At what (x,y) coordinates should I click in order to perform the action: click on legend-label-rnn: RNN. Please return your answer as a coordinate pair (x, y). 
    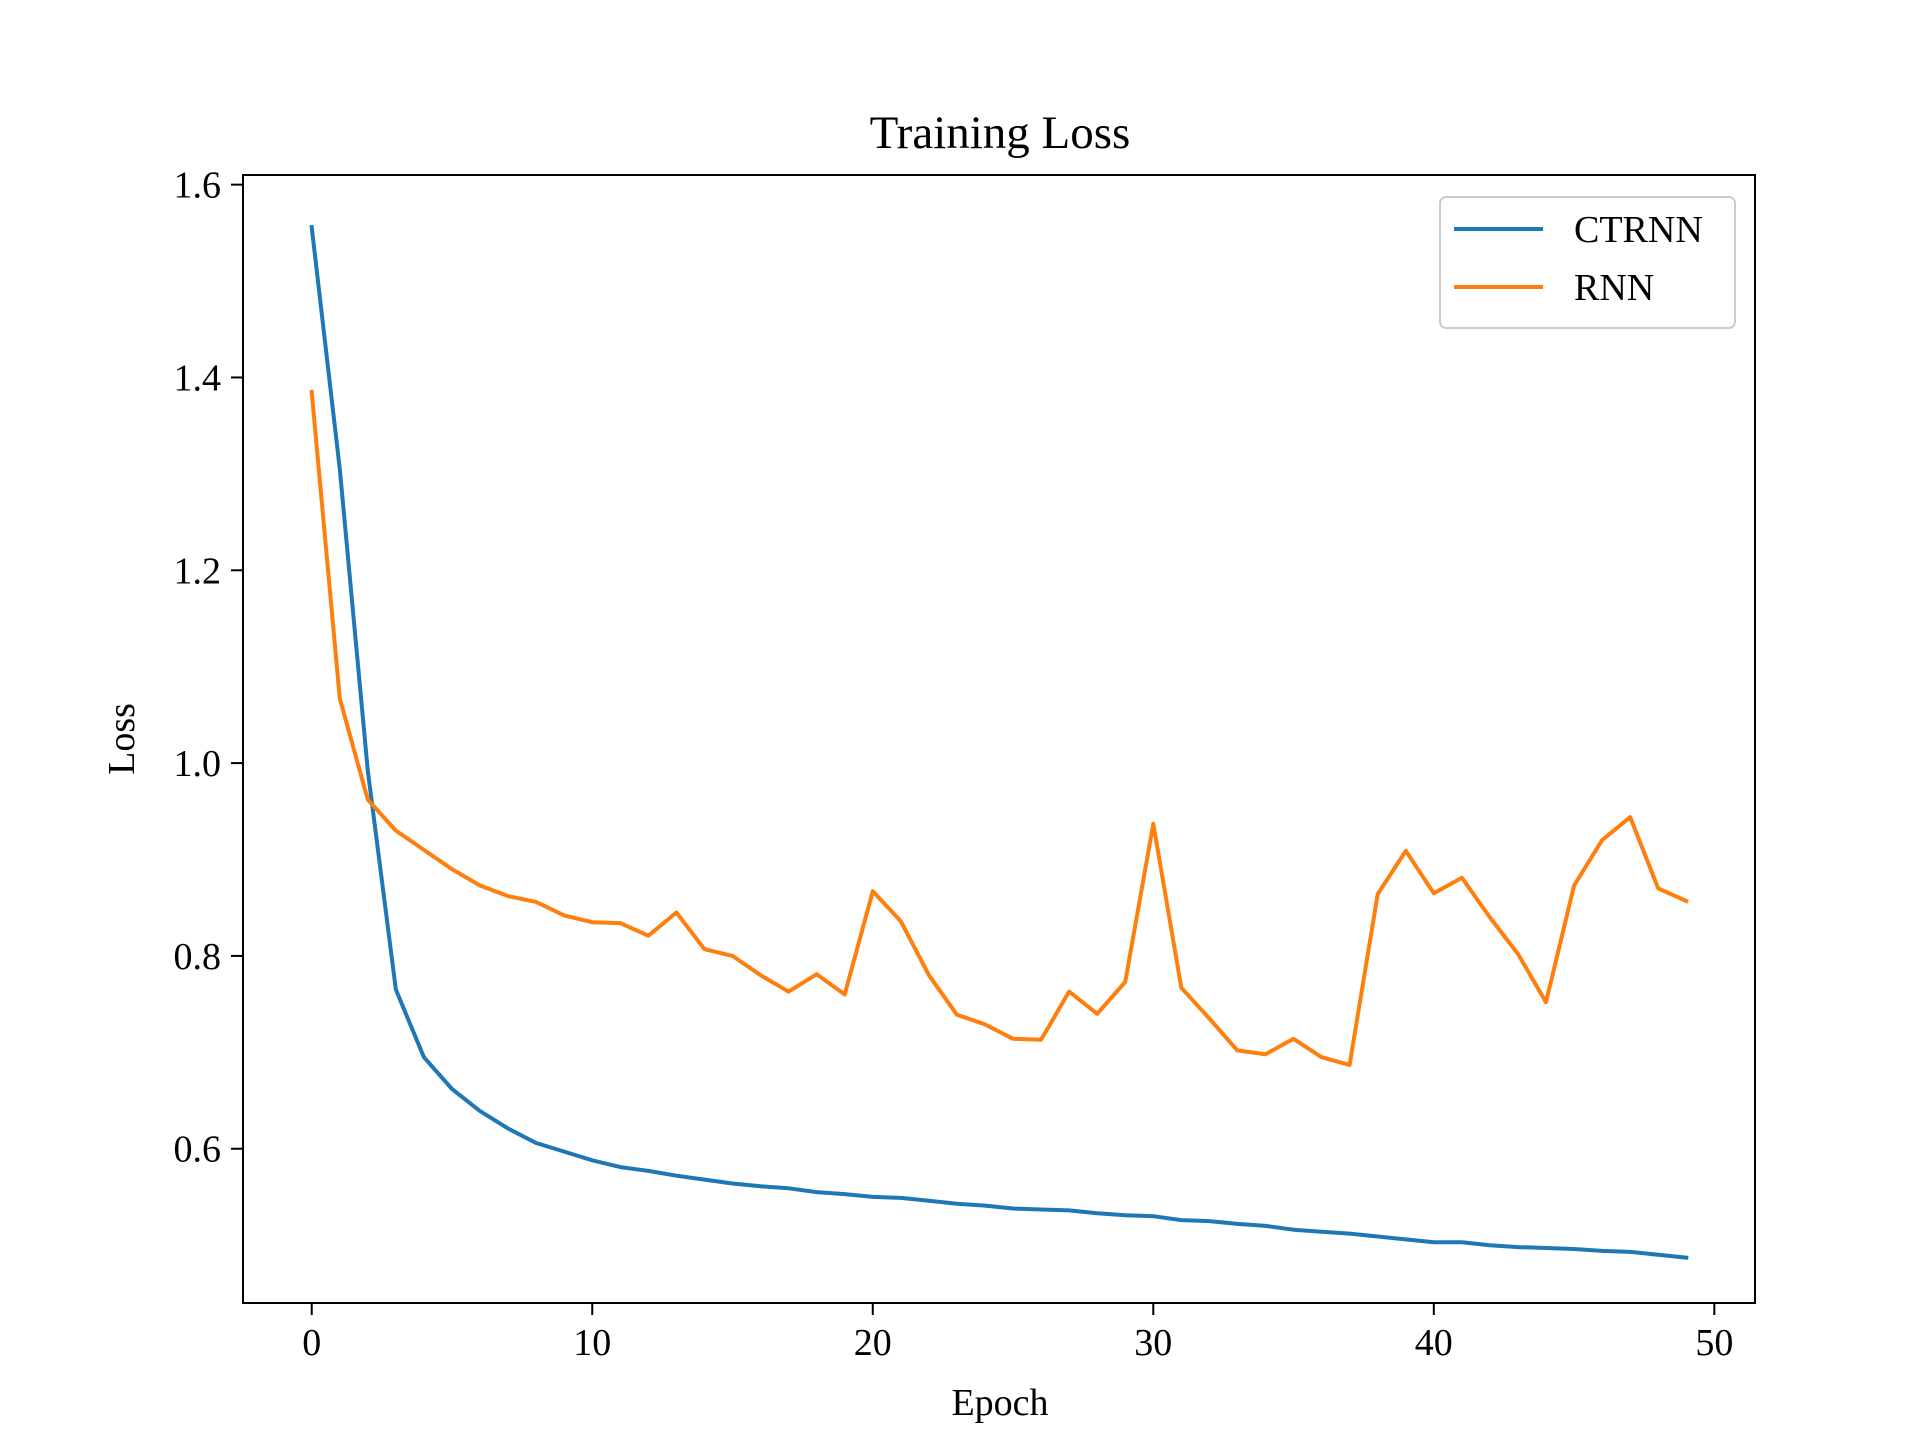
    Looking at the image, I should click on (1614, 288).